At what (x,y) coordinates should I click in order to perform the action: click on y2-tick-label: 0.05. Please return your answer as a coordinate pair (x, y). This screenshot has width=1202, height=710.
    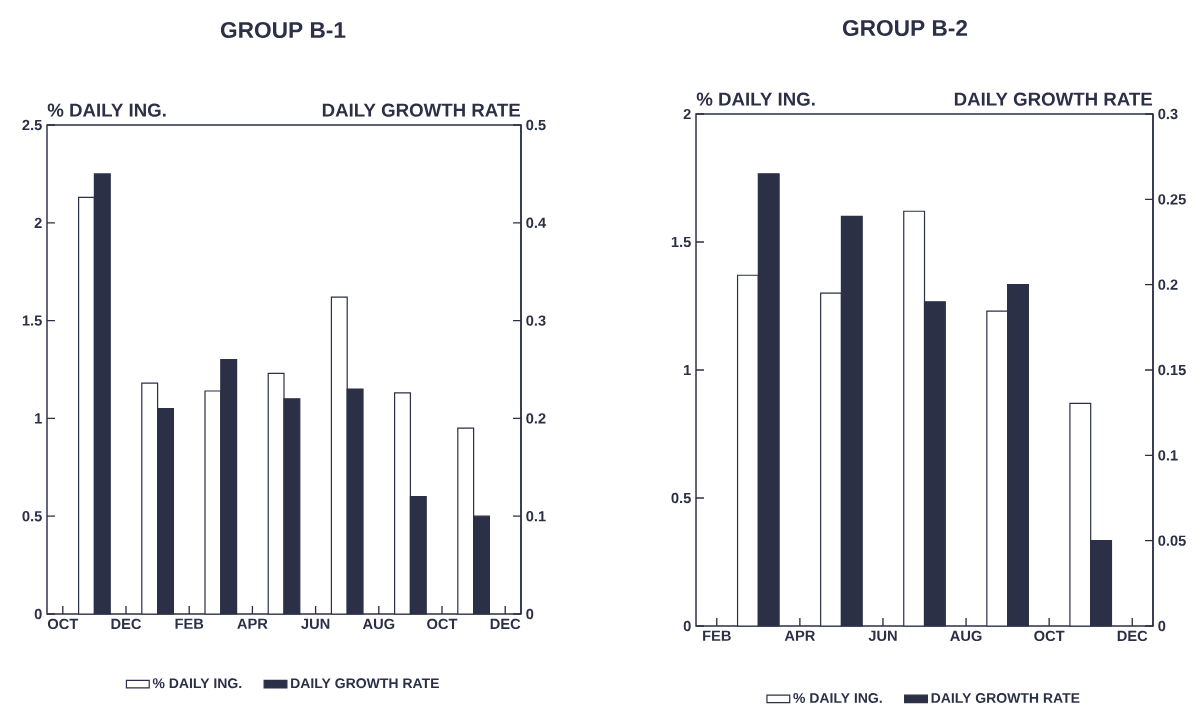
    Looking at the image, I should click on (1172, 540).